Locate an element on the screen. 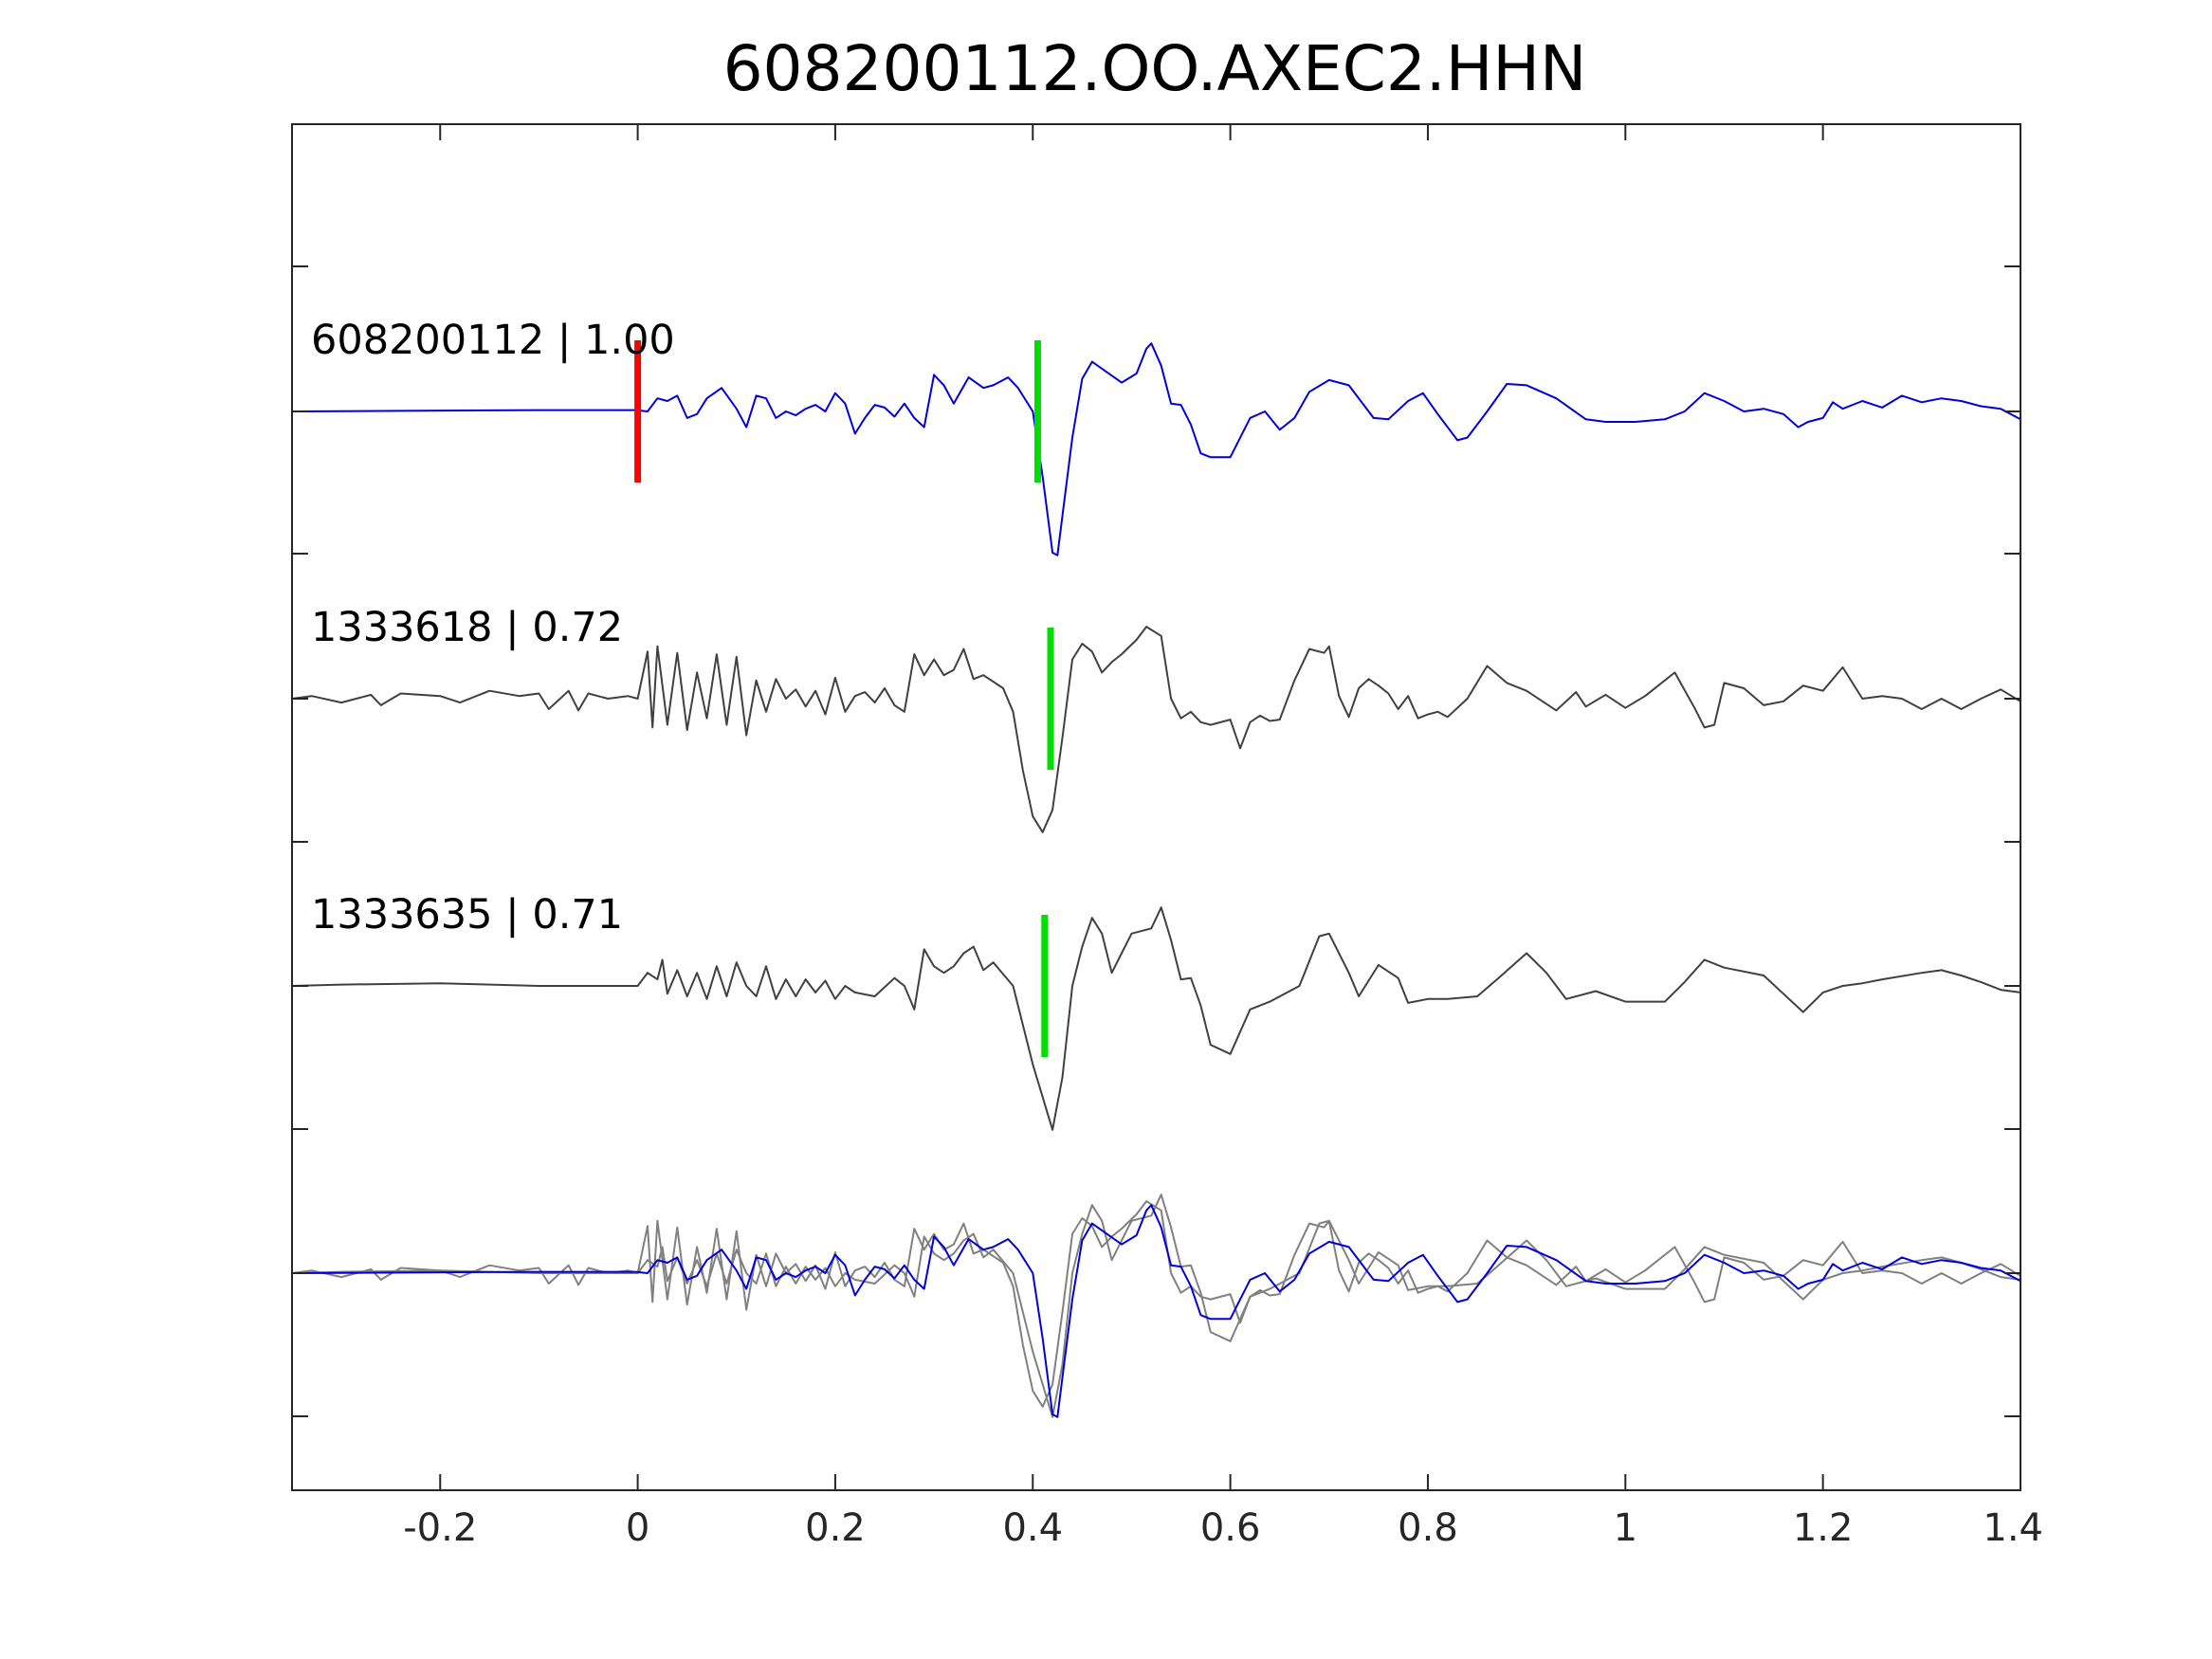  trace-label-3: 1333635 | 0.71 is located at coordinates (467, 915).